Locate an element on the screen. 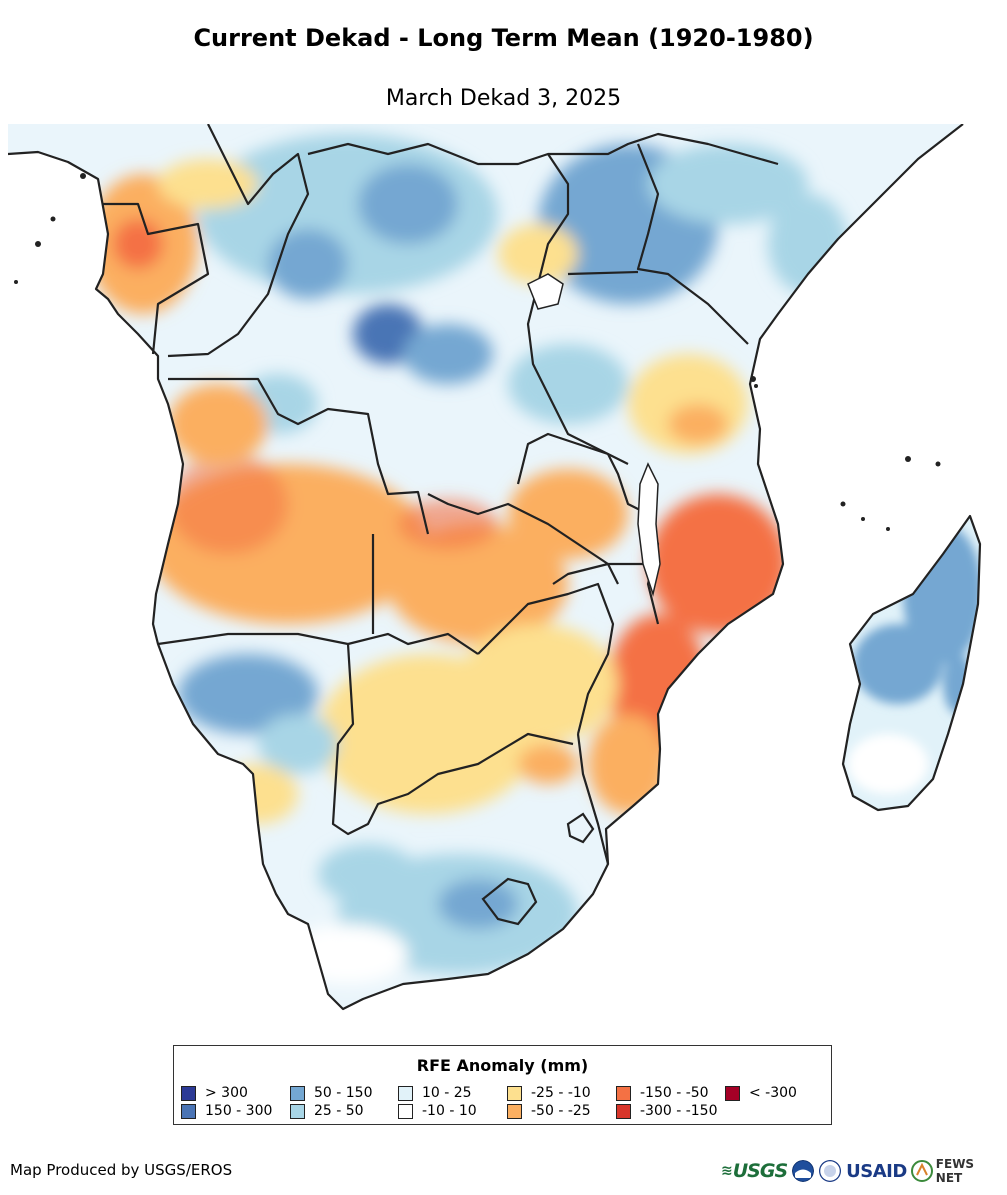  legend-label: < -300 is located at coordinates (773, 1093).